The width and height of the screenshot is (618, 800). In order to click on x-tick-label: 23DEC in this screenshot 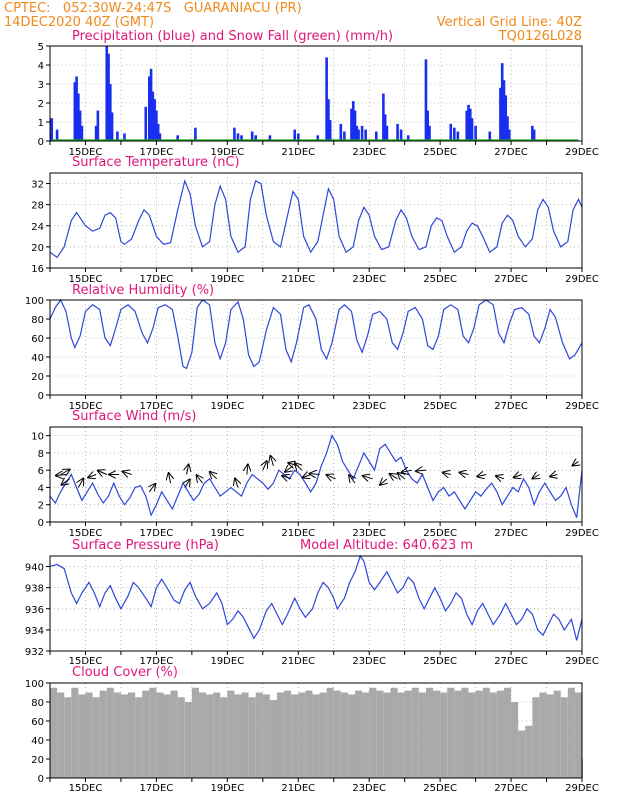, I will do `click(369, 279)`.